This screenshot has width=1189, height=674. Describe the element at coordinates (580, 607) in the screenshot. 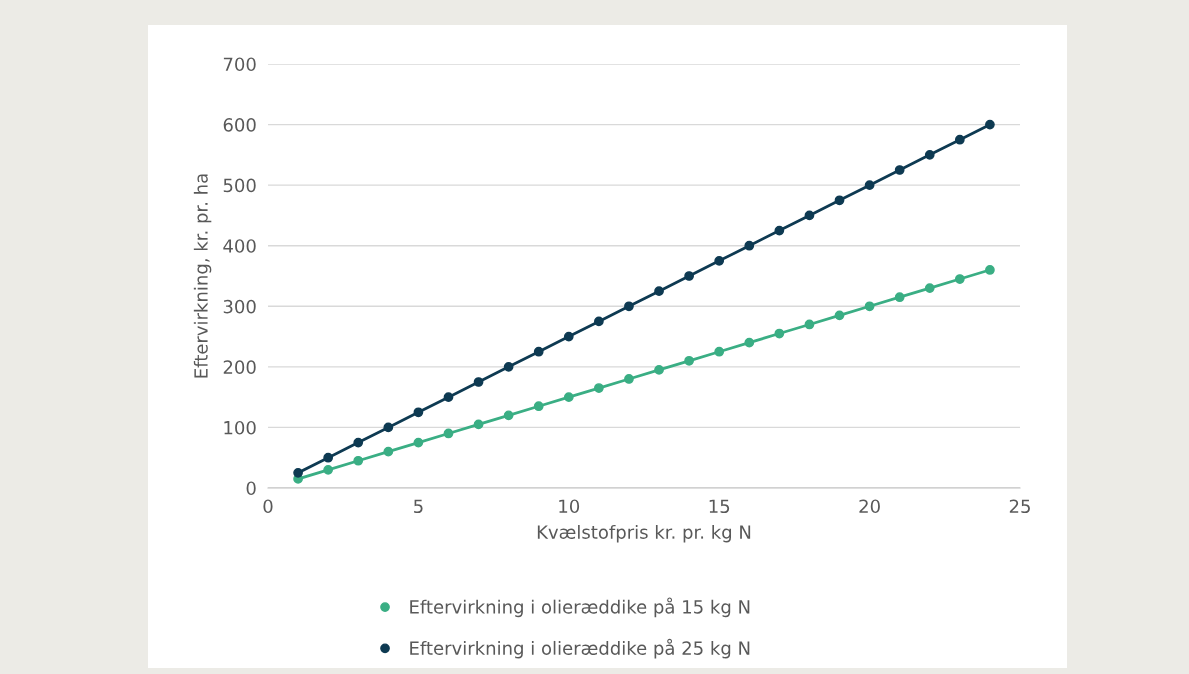

I see `legend-label: Eftervirkning i olieræddike på 15 kg N` at that location.